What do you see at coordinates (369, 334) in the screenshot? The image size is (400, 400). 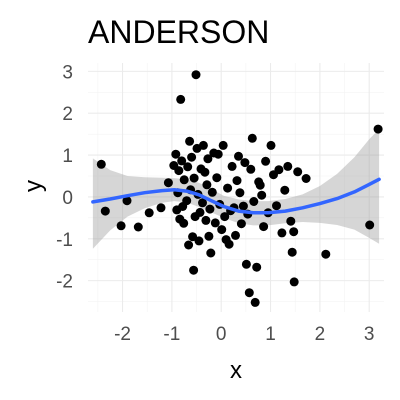 I see `x-tick-label: 3` at bounding box center [369, 334].